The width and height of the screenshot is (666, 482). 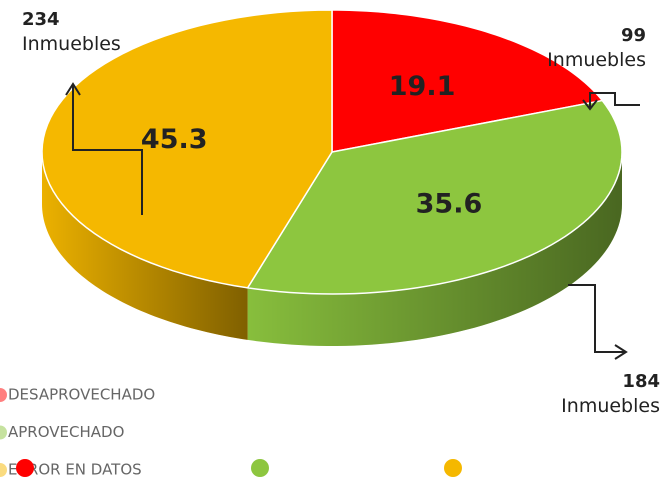 I want to click on legend-label: APROVECHADO, so click(x=66, y=432).